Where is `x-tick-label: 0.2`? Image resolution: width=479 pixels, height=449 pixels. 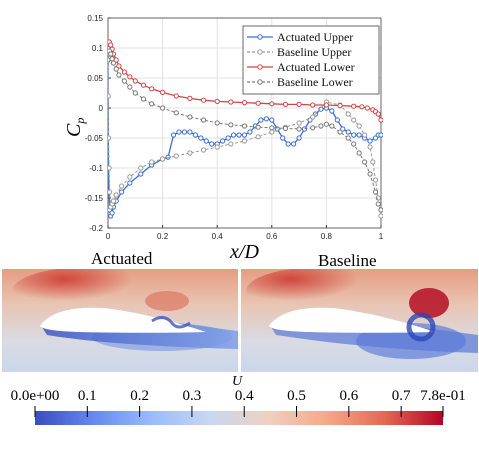
x-tick-label: 0.2 is located at coordinates (163, 236).